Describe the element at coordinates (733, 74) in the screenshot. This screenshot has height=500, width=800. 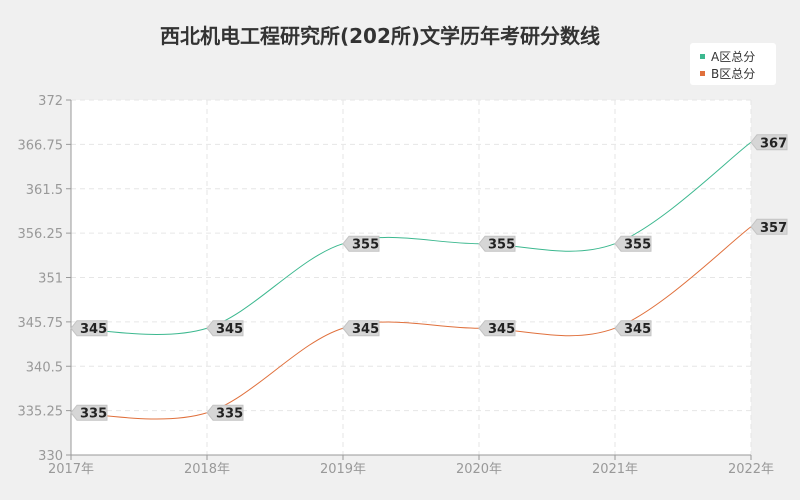
I see `legend-label-b: B区总分` at that location.